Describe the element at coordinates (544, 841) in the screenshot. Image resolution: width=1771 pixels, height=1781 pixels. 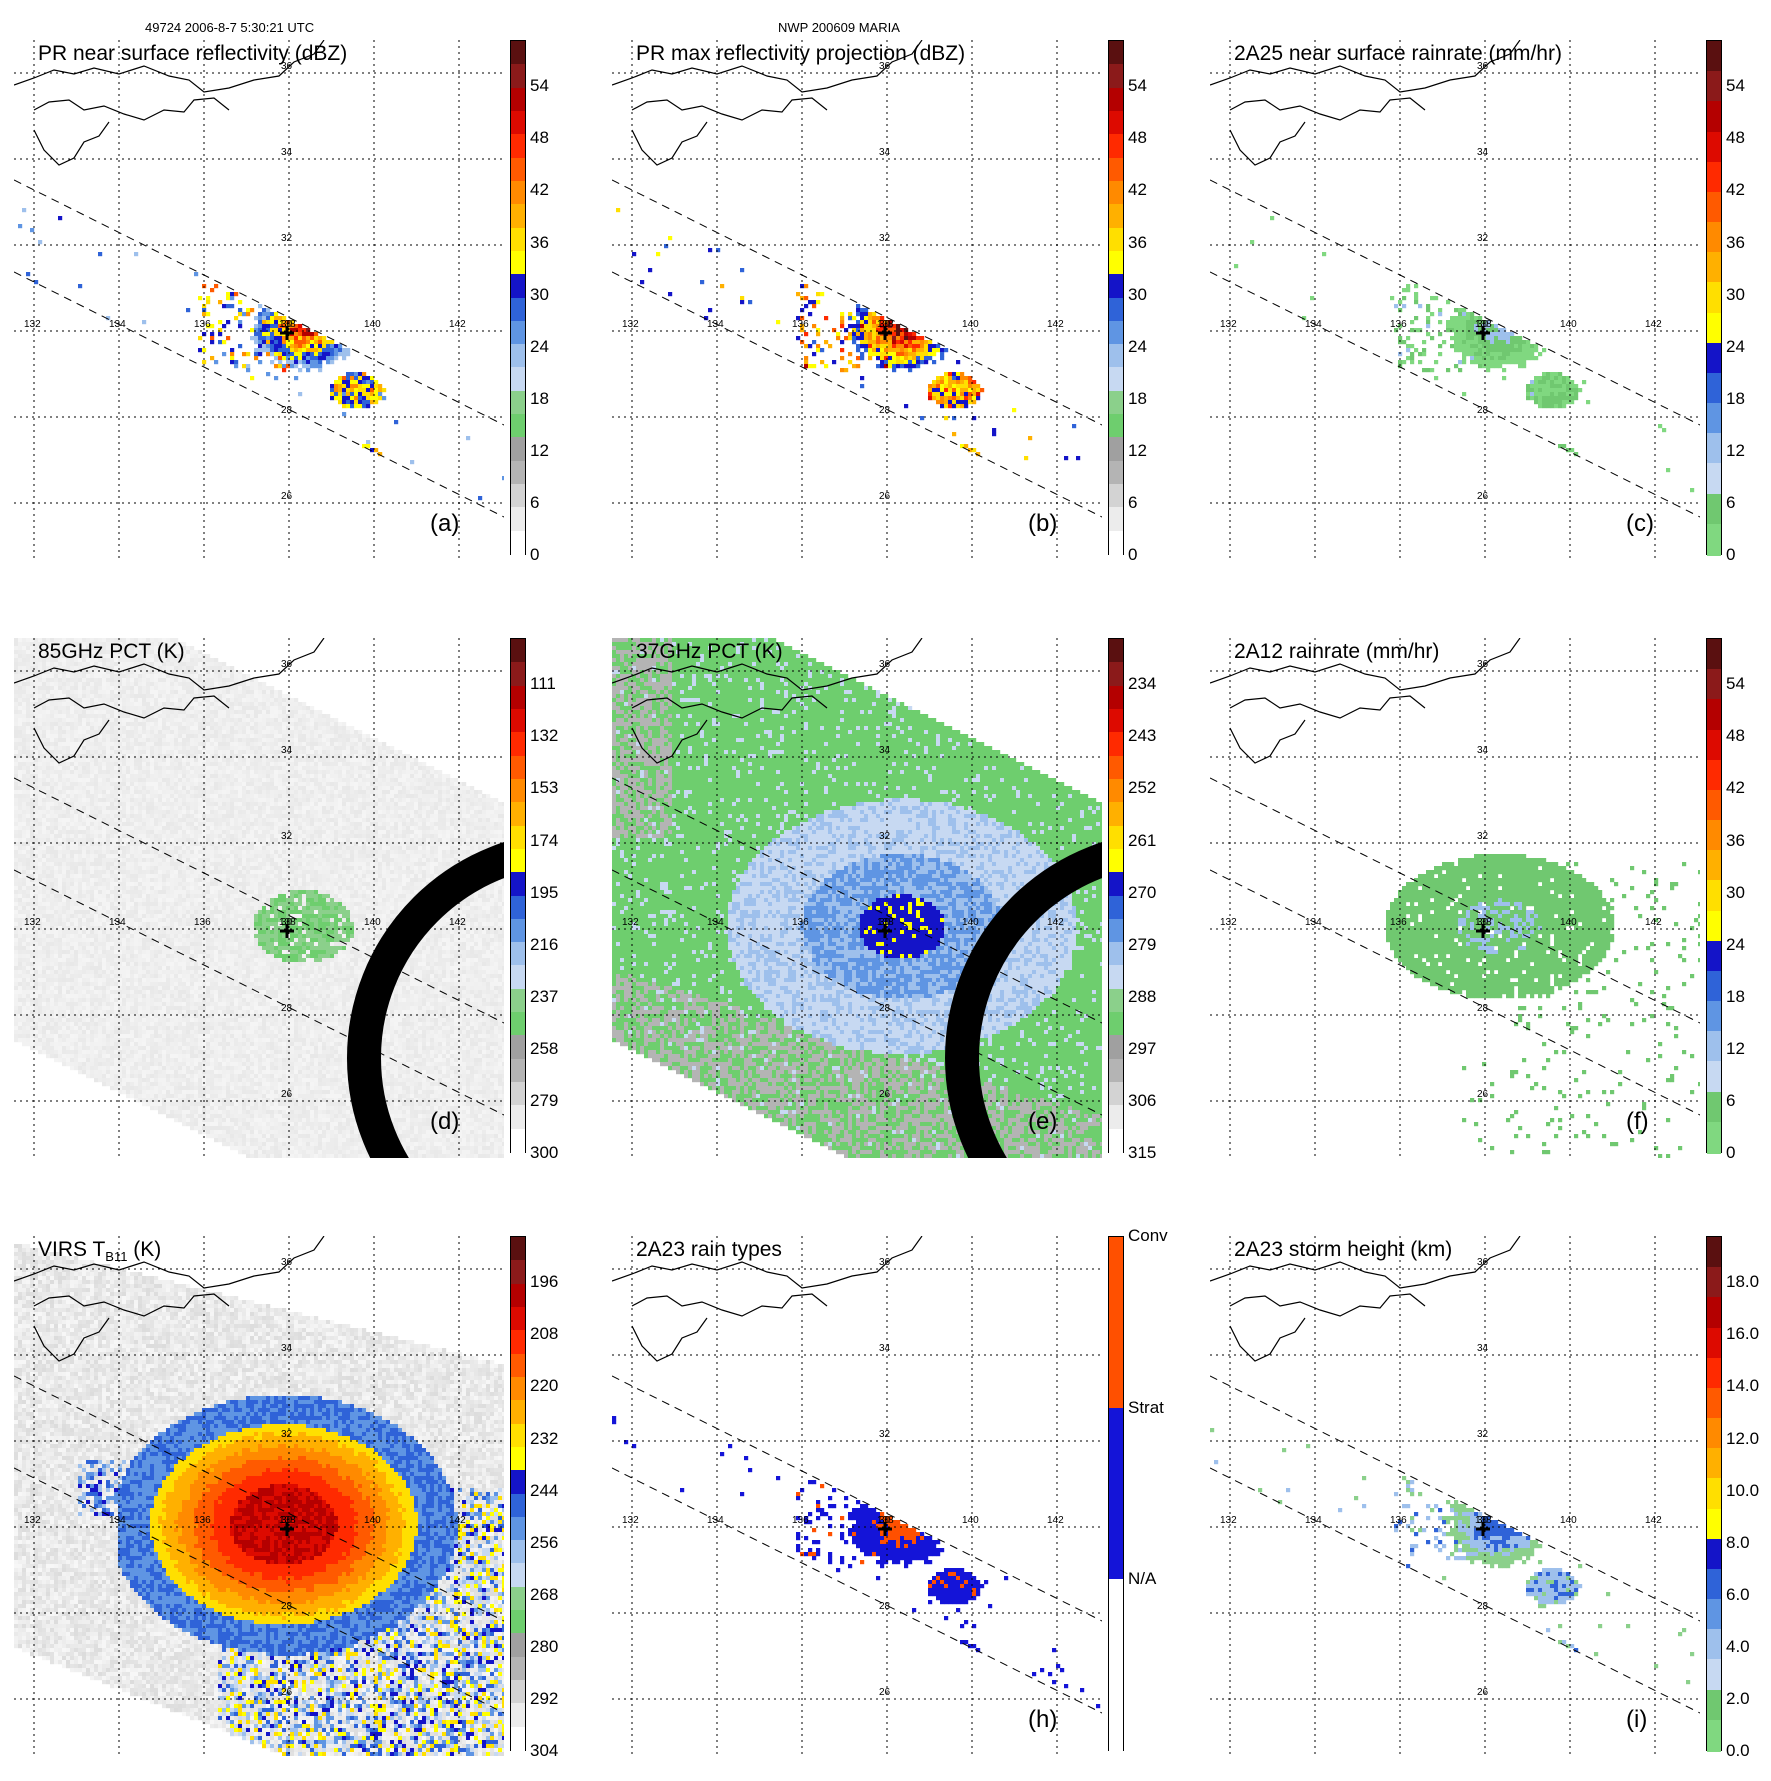
I see `colorbar-tick-label: 174` at that location.